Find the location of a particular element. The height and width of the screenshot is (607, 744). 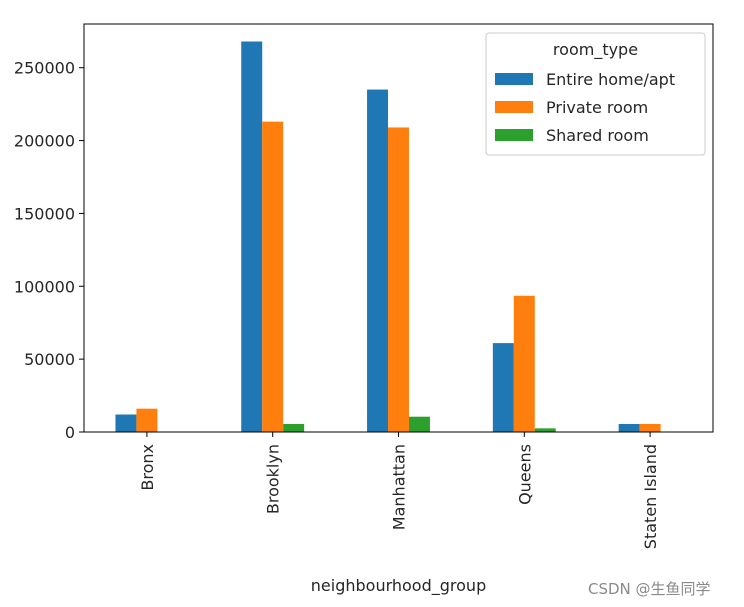

bar-bronx-entire-home-apt is located at coordinates (126, 423).